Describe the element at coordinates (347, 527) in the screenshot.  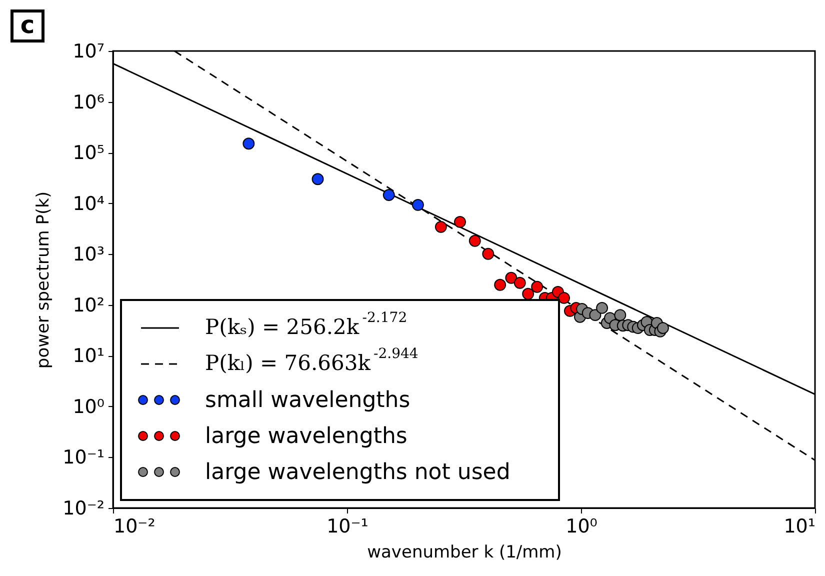
I see `x-tick-label: 10⁻¹` at that location.